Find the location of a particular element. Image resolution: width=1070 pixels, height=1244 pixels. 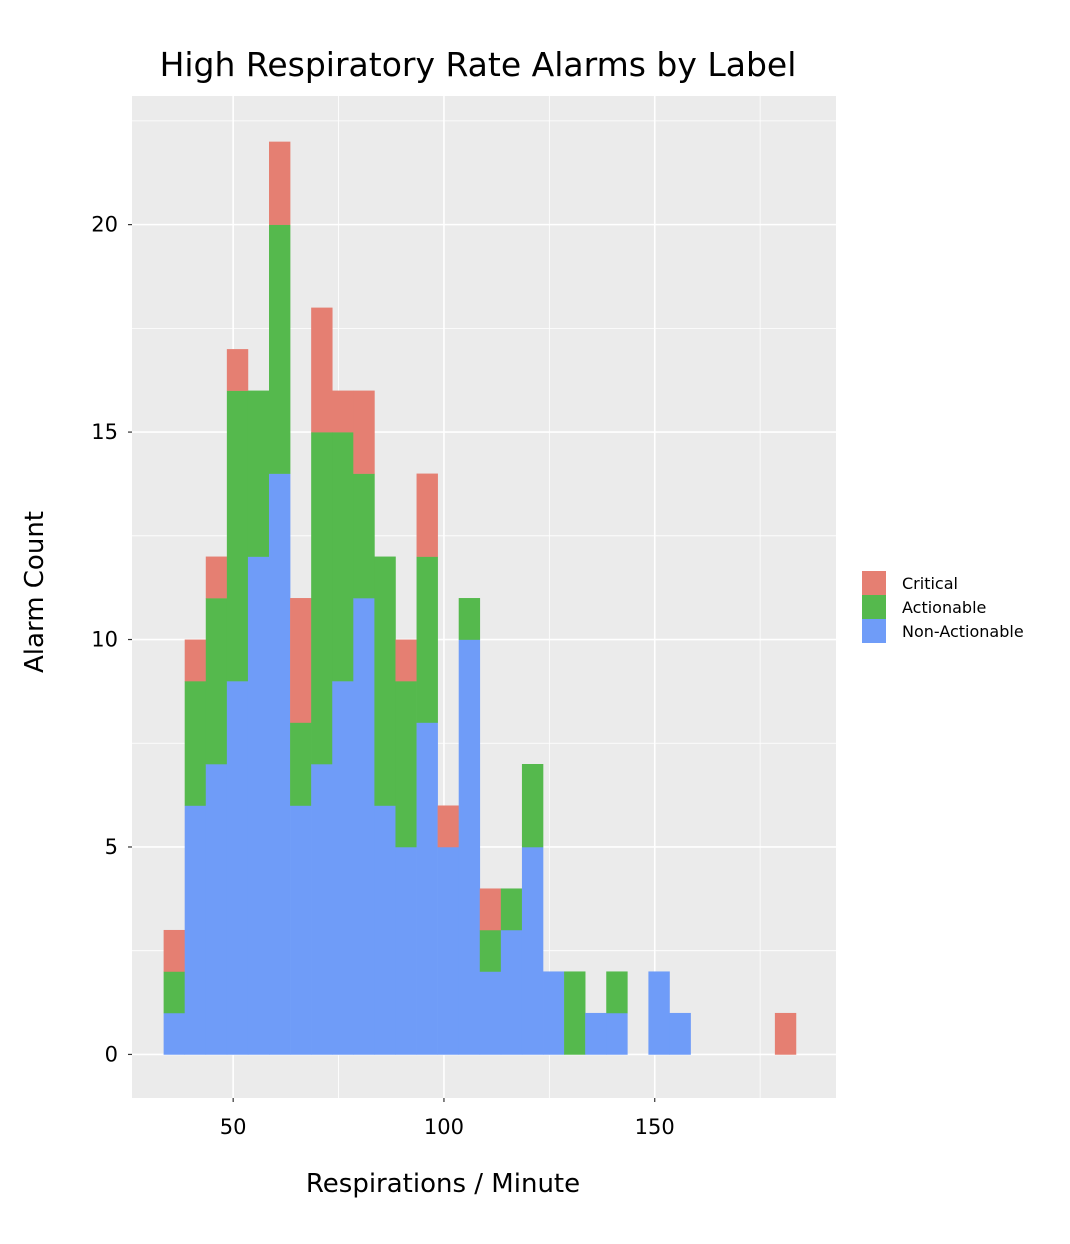

x-tick-label: 150 is located at coordinates (655, 1127).